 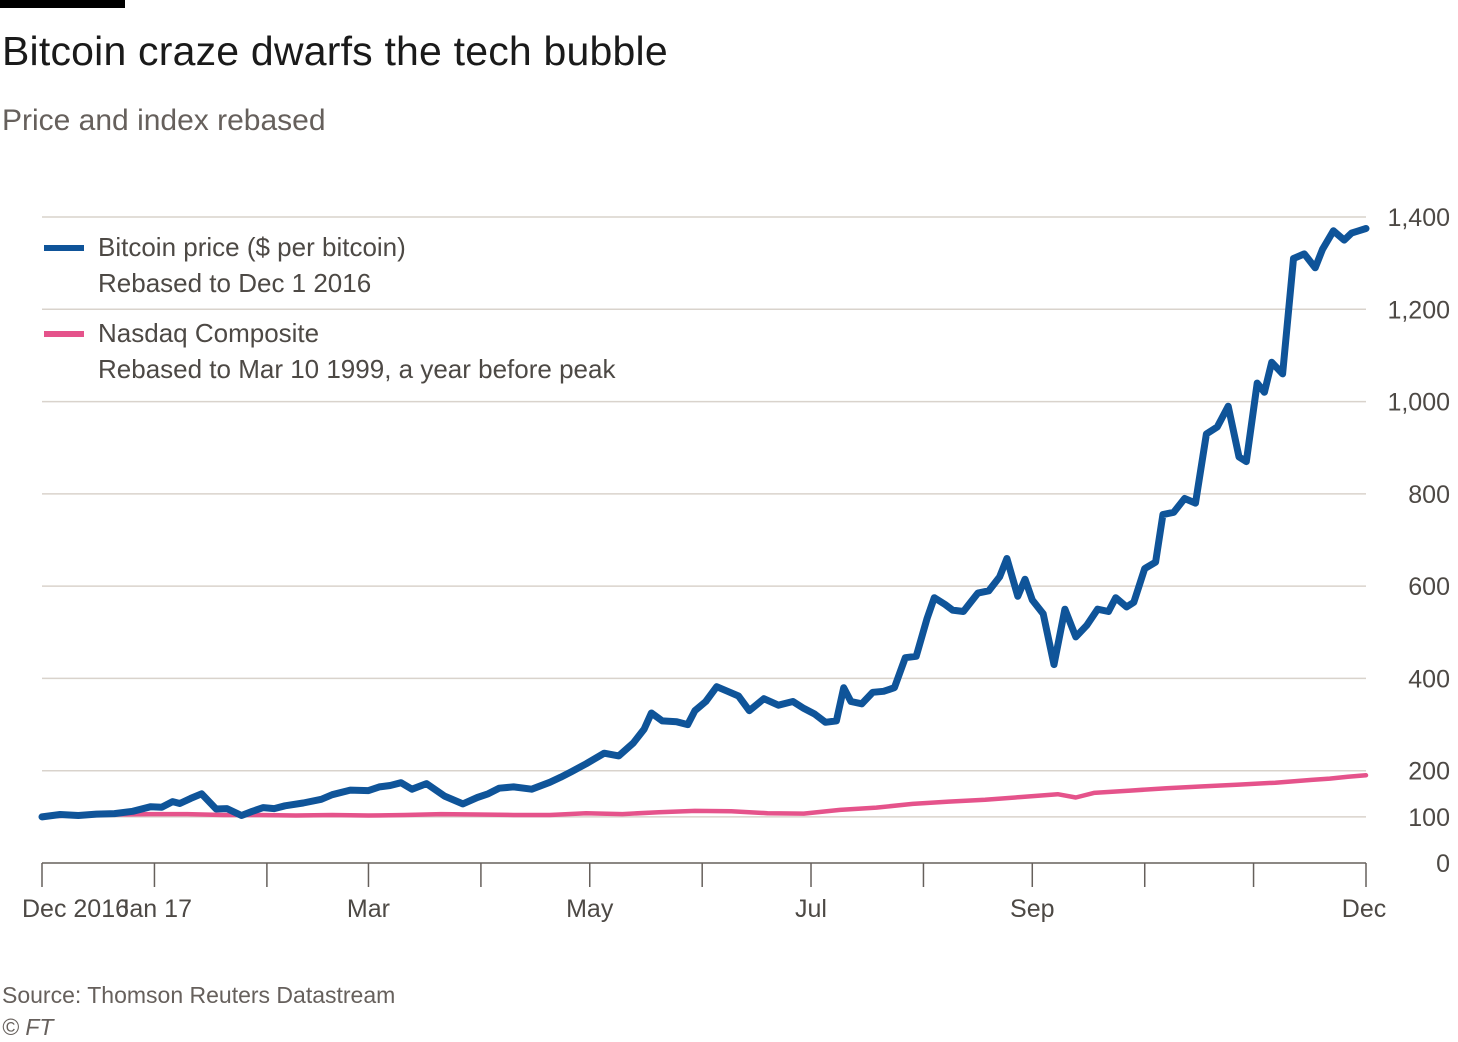 What do you see at coordinates (164, 120) in the screenshot?
I see `chart-subtitle: Price and index rebased` at bounding box center [164, 120].